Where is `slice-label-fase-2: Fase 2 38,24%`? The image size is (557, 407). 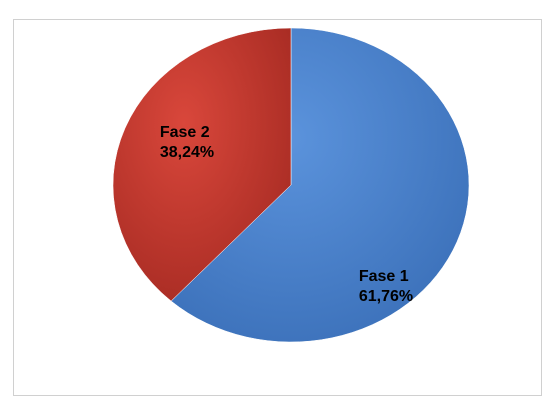
slice-label-fase-2: Fase 2 38,24% is located at coordinates (187, 142).